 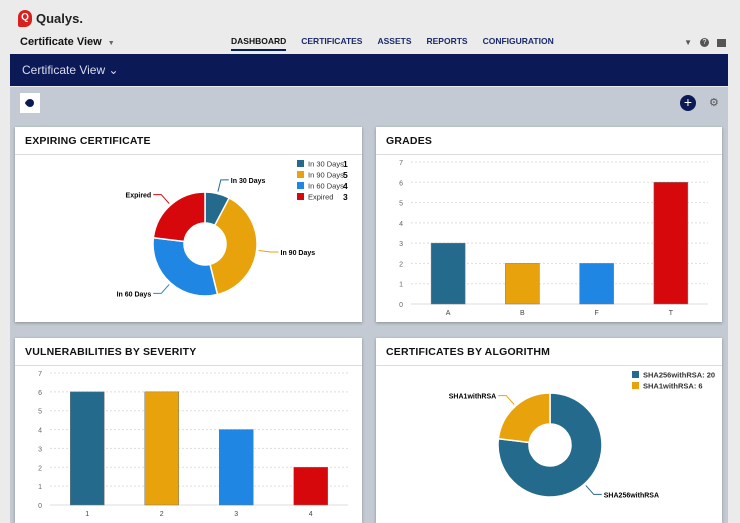 I want to click on slice-in-90-days, so click(x=233, y=246).